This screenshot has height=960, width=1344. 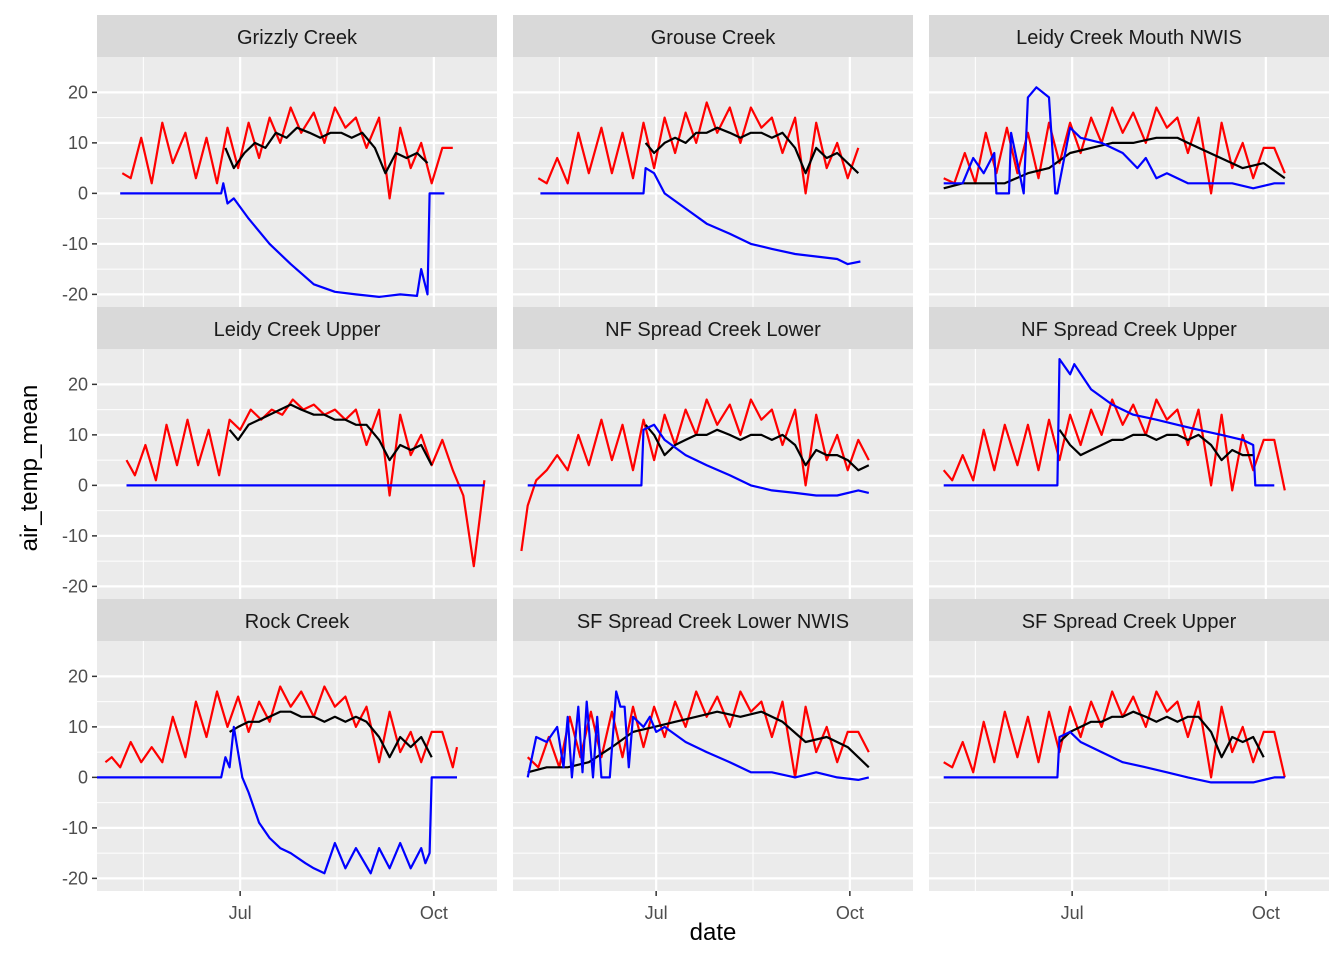 I want to click on y-axis-title: air_temp_mean, so click(x=29, y=468).